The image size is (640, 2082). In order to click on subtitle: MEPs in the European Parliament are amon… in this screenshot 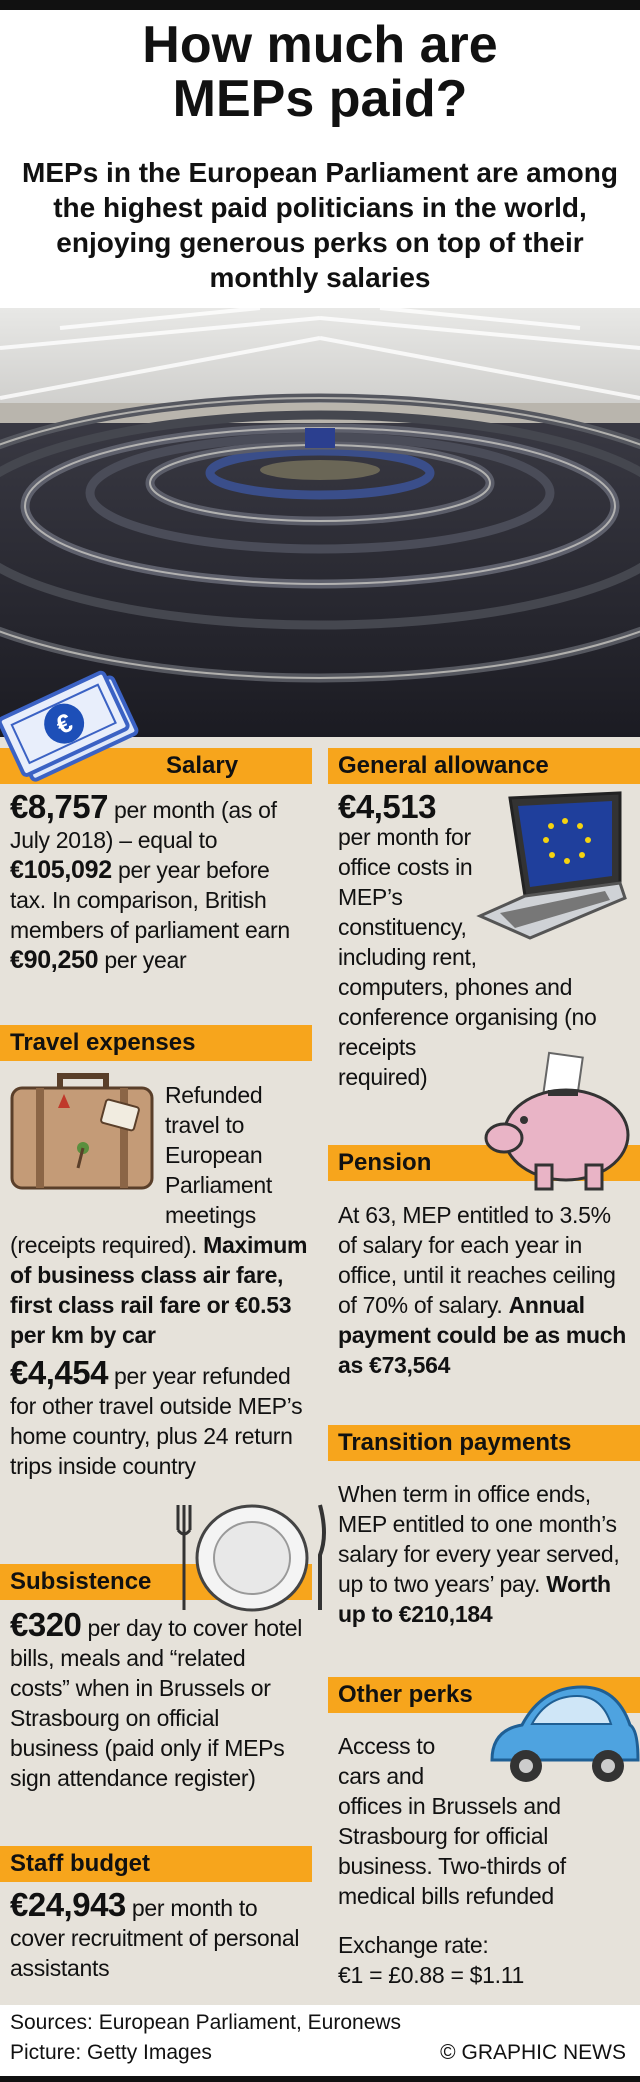, I will do `click(320, 225)`.